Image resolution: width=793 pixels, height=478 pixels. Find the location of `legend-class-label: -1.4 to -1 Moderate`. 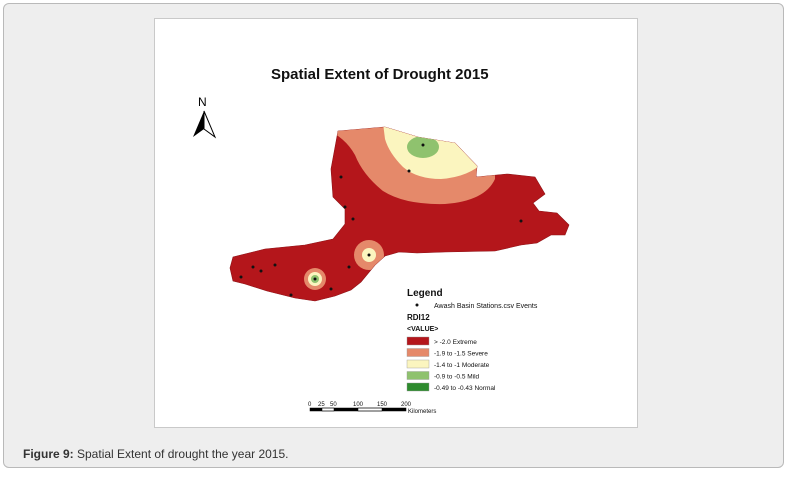

legend-class-label: -1.4 to -1 Moderate is located at coordinates (462, 365).